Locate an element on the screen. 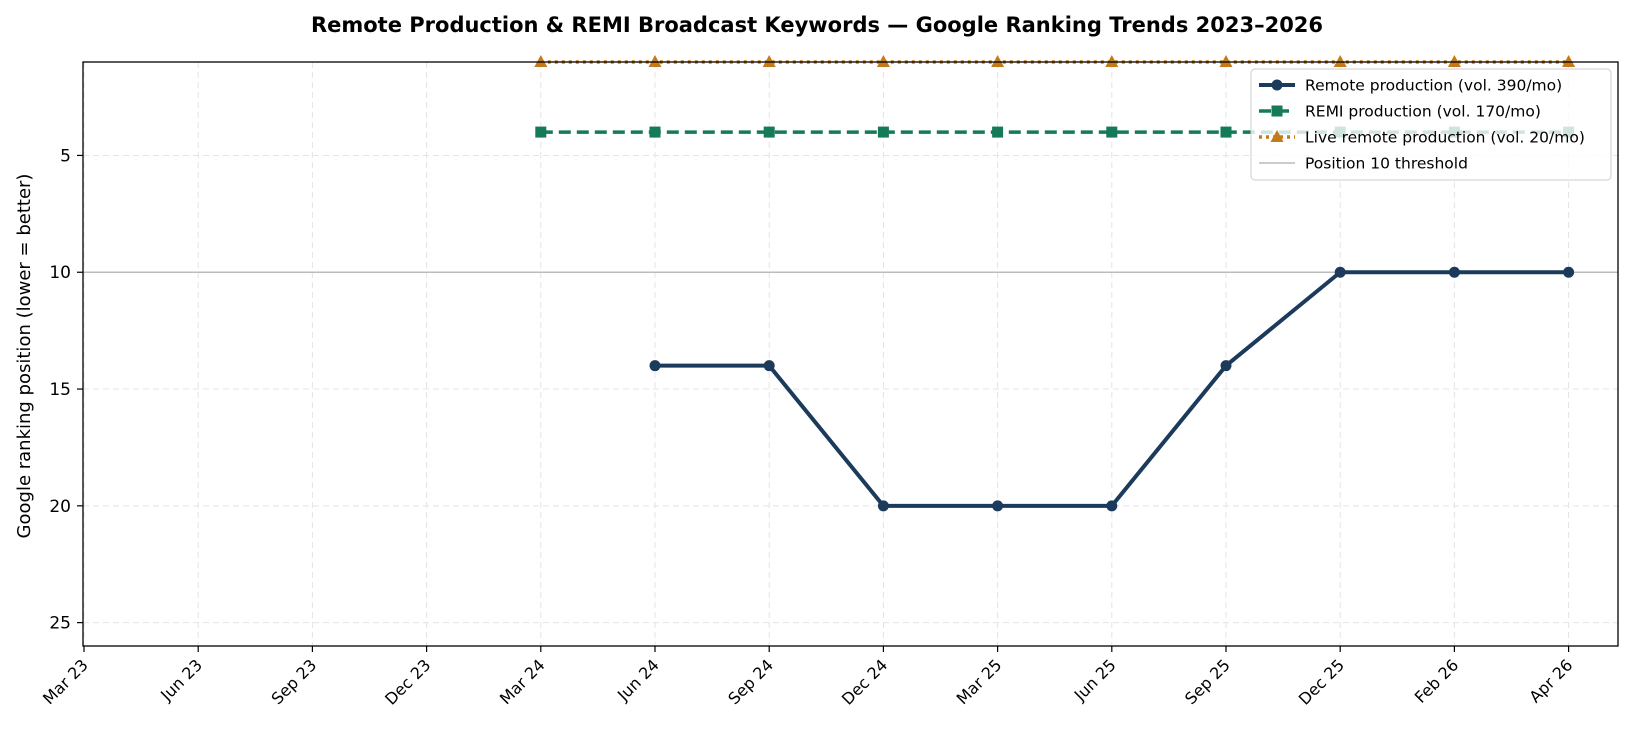  legend-label: Remote production (vol. 390/mo) is located at coordinates (1433, 86).